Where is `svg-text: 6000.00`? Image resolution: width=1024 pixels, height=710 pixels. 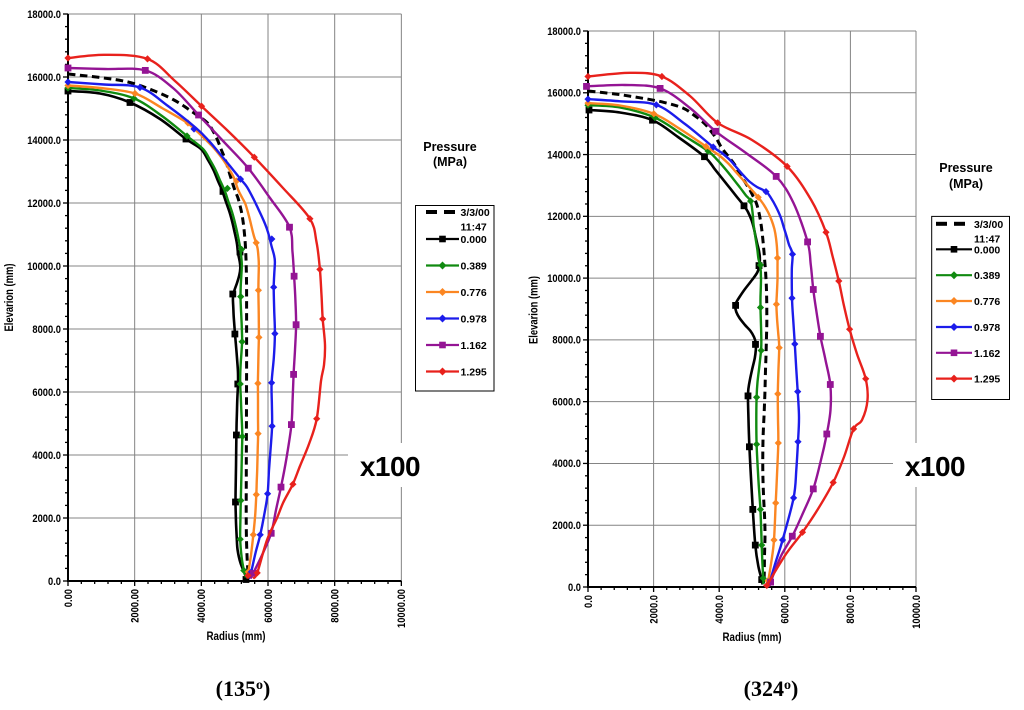
svg-text: 6000.00 is located at coordinates (269, 606).